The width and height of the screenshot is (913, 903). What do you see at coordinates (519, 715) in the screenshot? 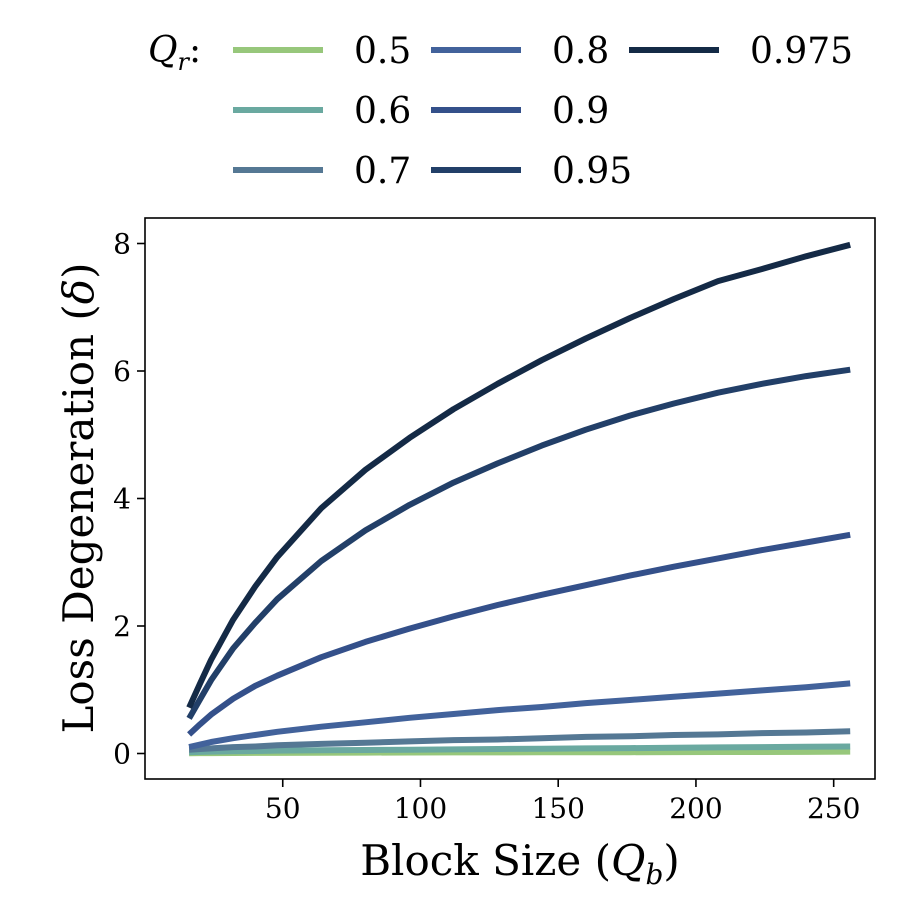
I see `series-line-0.8` at bounding box center [519, 715].